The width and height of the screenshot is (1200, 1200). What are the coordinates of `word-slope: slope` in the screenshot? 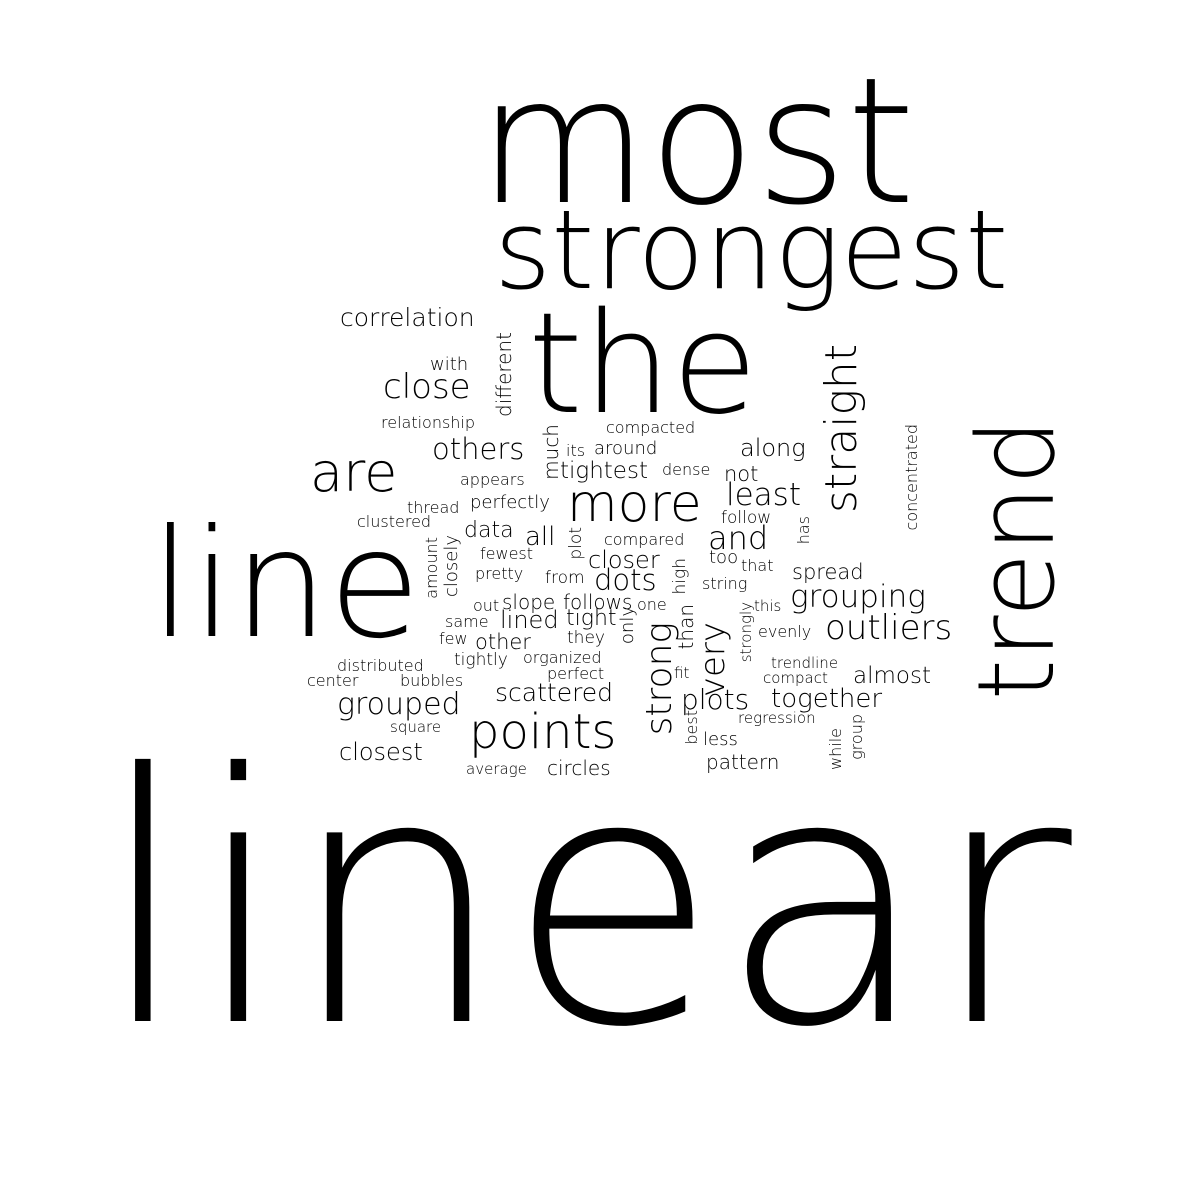 It's located at (529, 602).